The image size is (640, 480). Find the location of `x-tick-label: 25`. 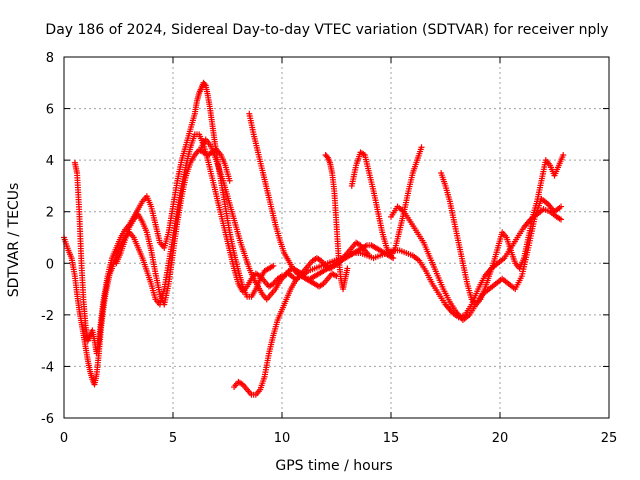

x-tick-label: 25 is located at coordinates (609, 438).